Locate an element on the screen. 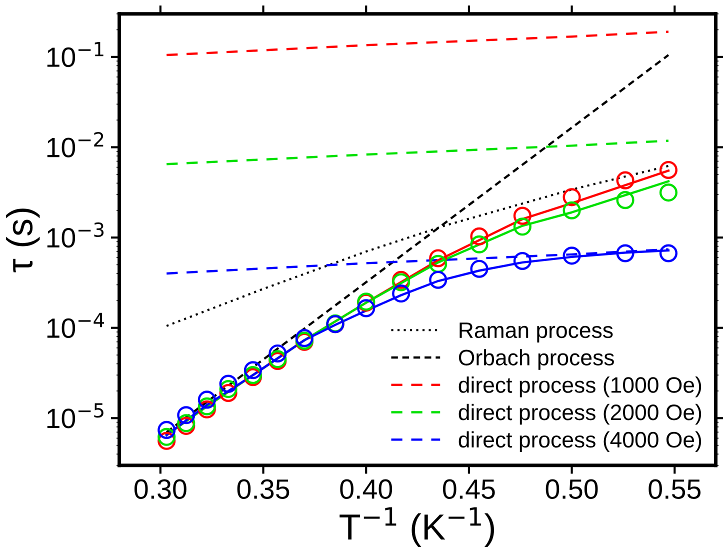 The image size is (723, 554). x-tick-label: 0.50 is located at coordinates (572, 489).